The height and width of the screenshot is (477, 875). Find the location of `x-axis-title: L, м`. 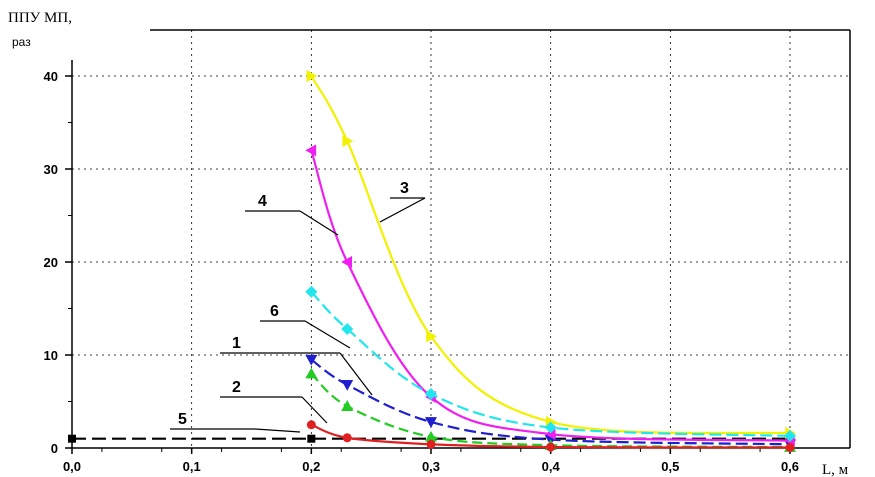

x-axis-title: L, м is located at coordinates (835, 469).